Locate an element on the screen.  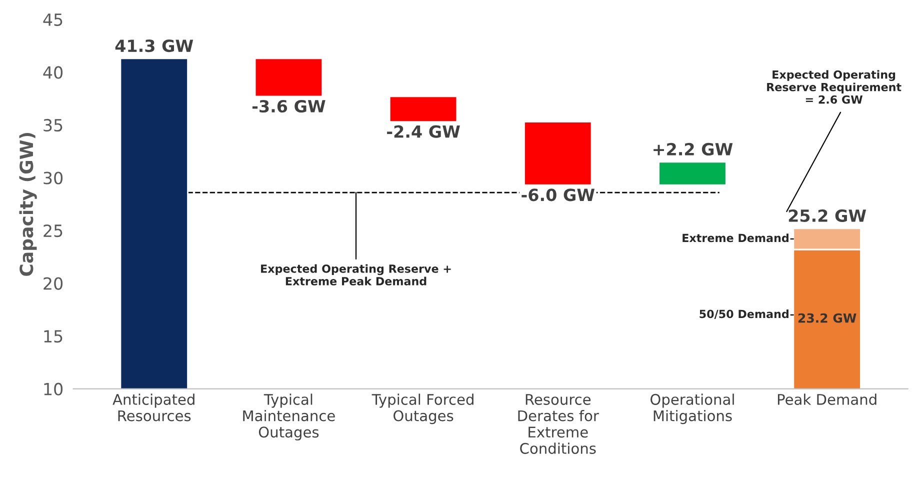
y-tick-label: 20 is located at coordinates (53, 283).